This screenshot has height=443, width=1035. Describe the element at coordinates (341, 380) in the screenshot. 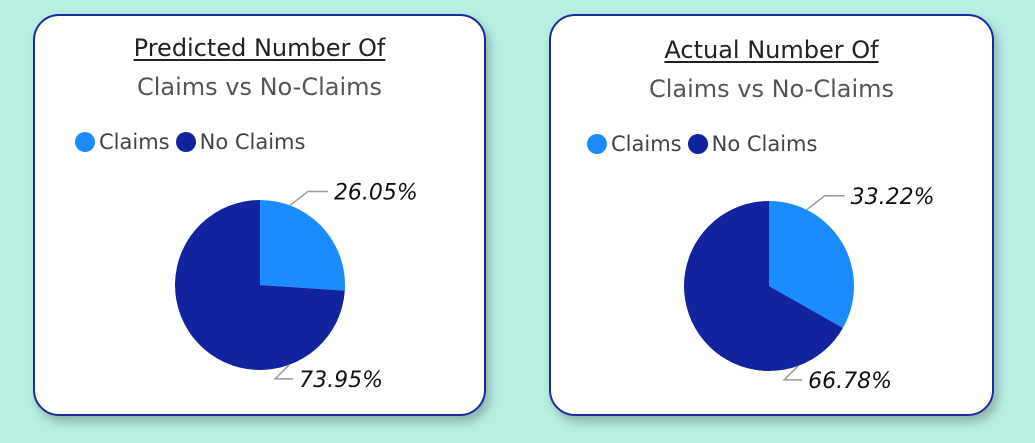

I see `data-label-no-claims: 73.95%` at that location.